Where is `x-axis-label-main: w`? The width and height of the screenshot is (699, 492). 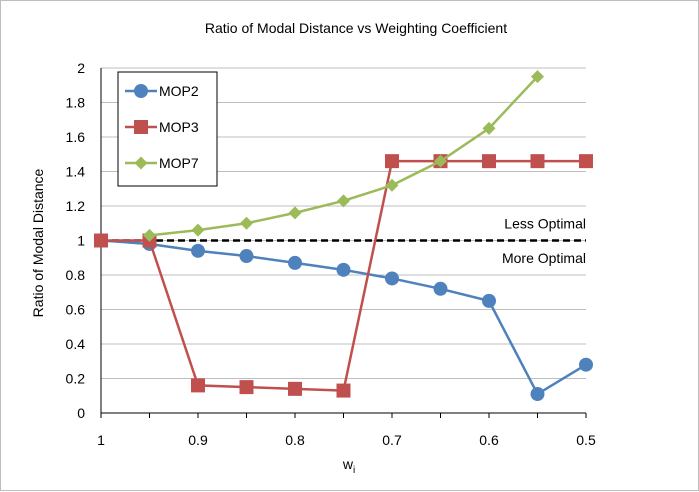
x-axis-label-main: w is located at coordinates (348, 464).